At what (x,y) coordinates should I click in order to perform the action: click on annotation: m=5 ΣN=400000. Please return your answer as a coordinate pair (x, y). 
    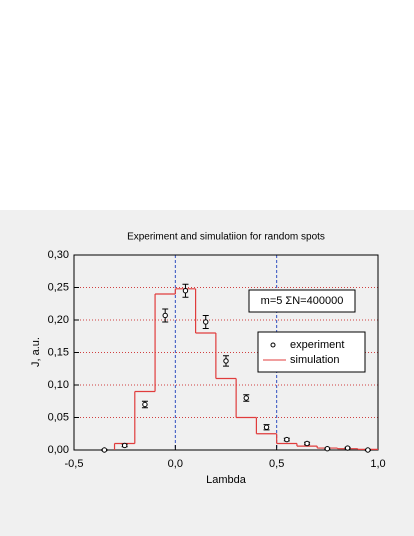
    Looking at the image, I should click on (302, 301).